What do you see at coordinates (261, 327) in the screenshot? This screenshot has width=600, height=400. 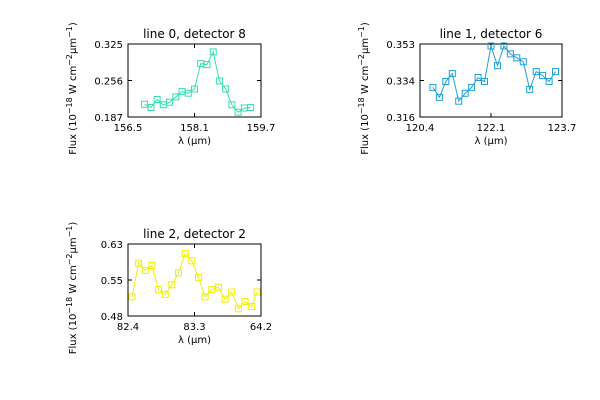 I see `x-tick-label: 64.2` at bounding box center [261, 327].